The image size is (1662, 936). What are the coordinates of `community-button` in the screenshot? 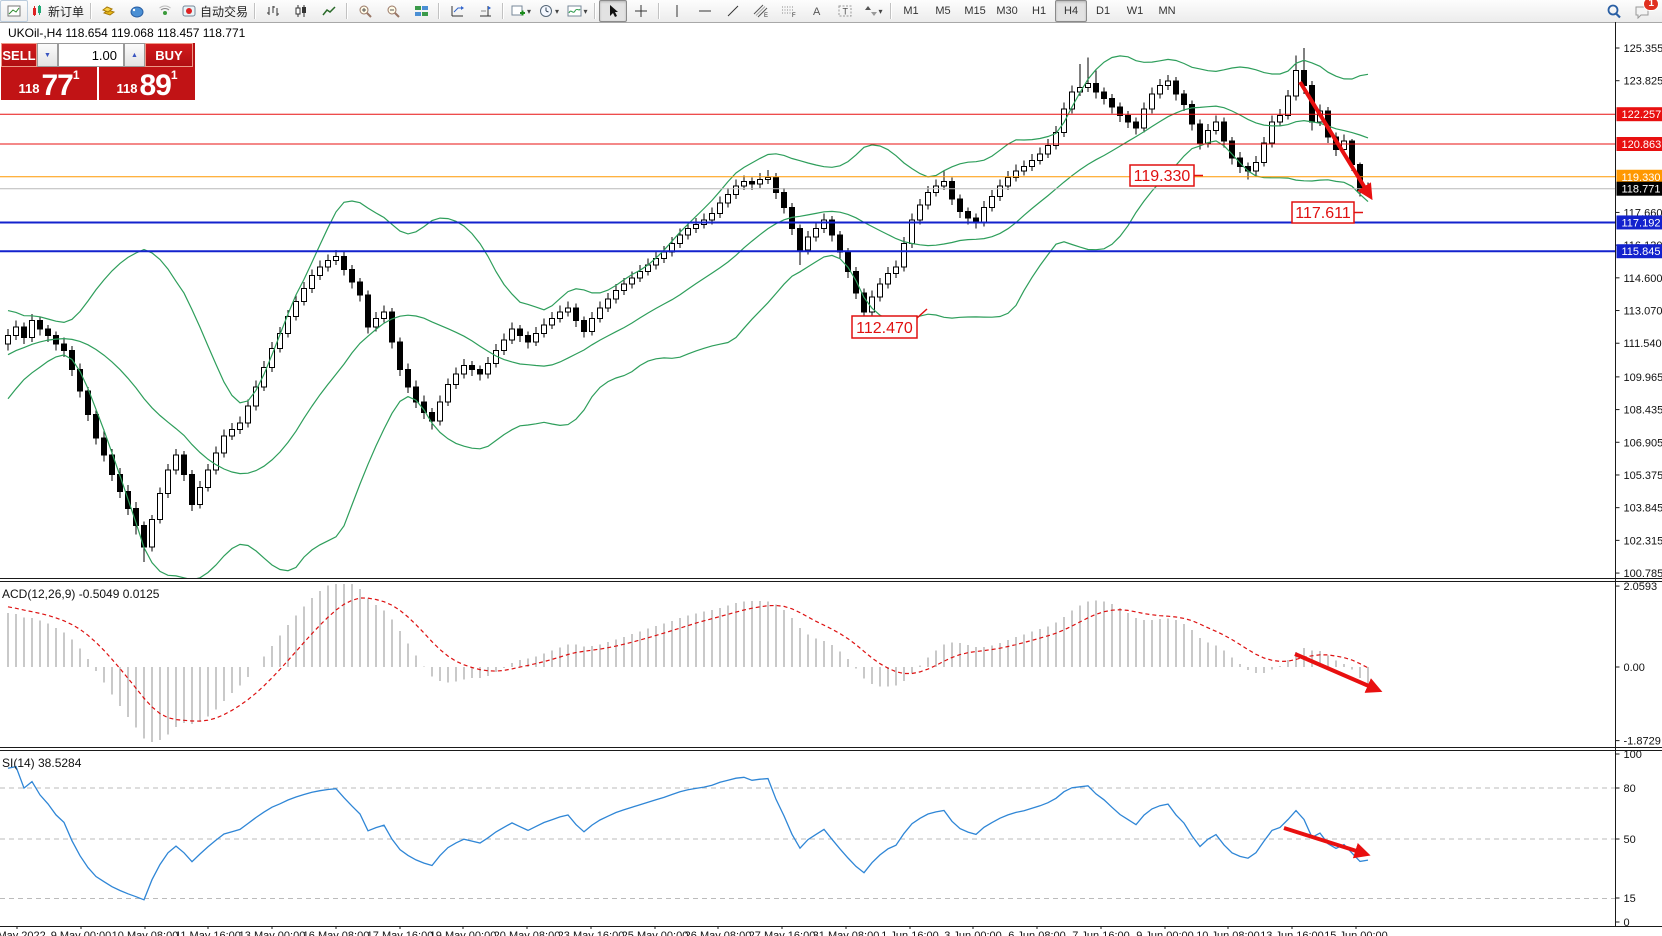 It's located at (137, 11).